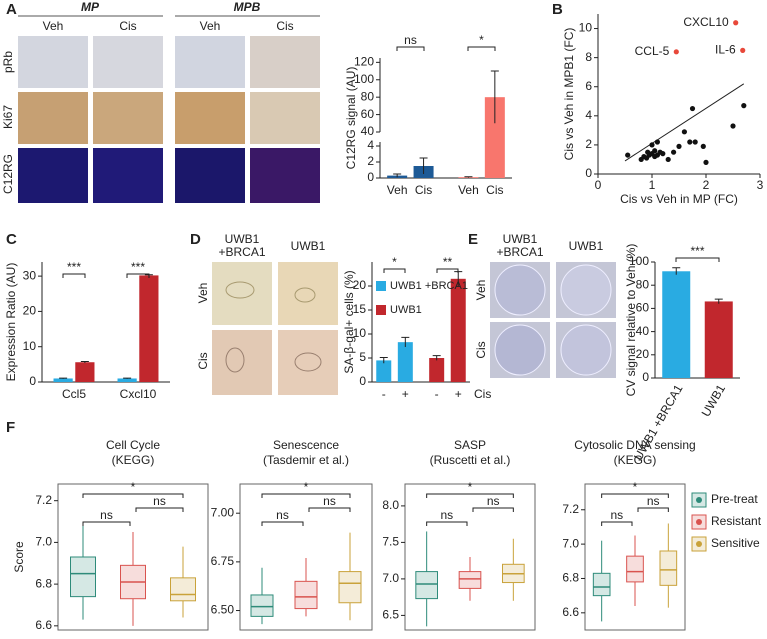  I want to click on y-tick-label: 7.5, so click(390, 542).